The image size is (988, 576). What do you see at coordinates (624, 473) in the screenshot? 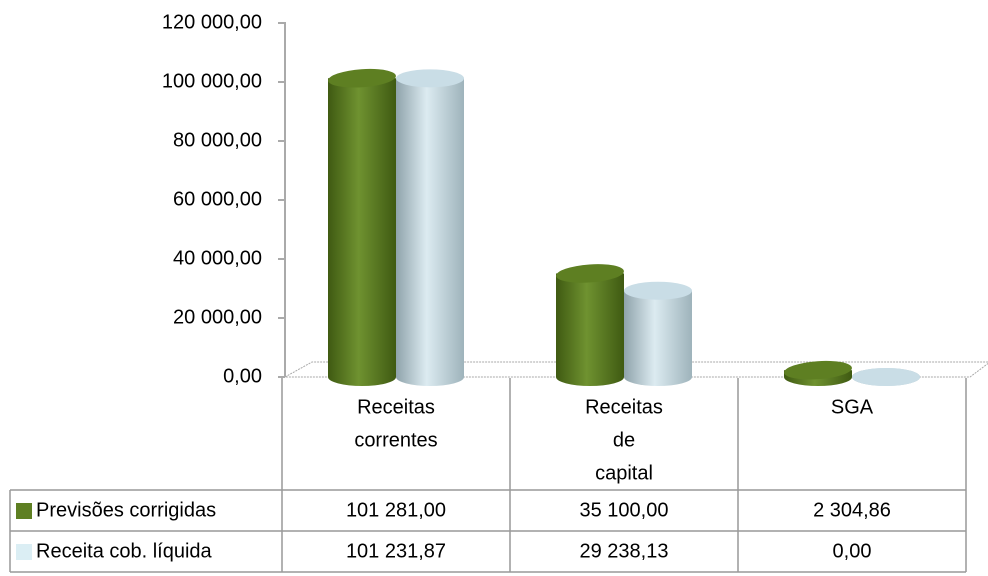
I see `x-tick-label: capital` at bounding box center [624, 473].